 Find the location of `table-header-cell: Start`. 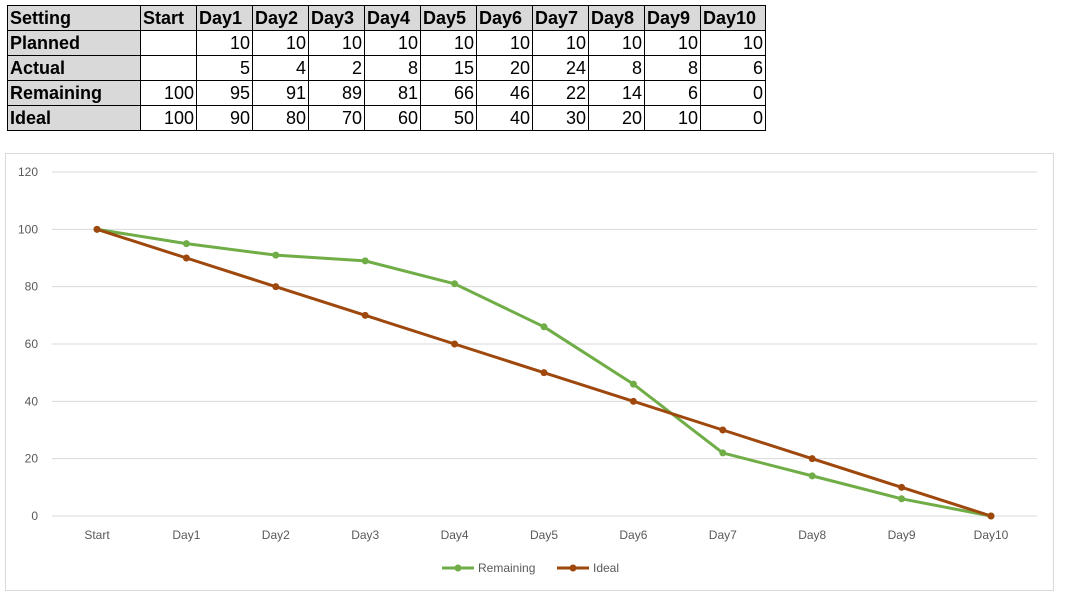

table-header-cell: Start is located at coordinates (168, 18).